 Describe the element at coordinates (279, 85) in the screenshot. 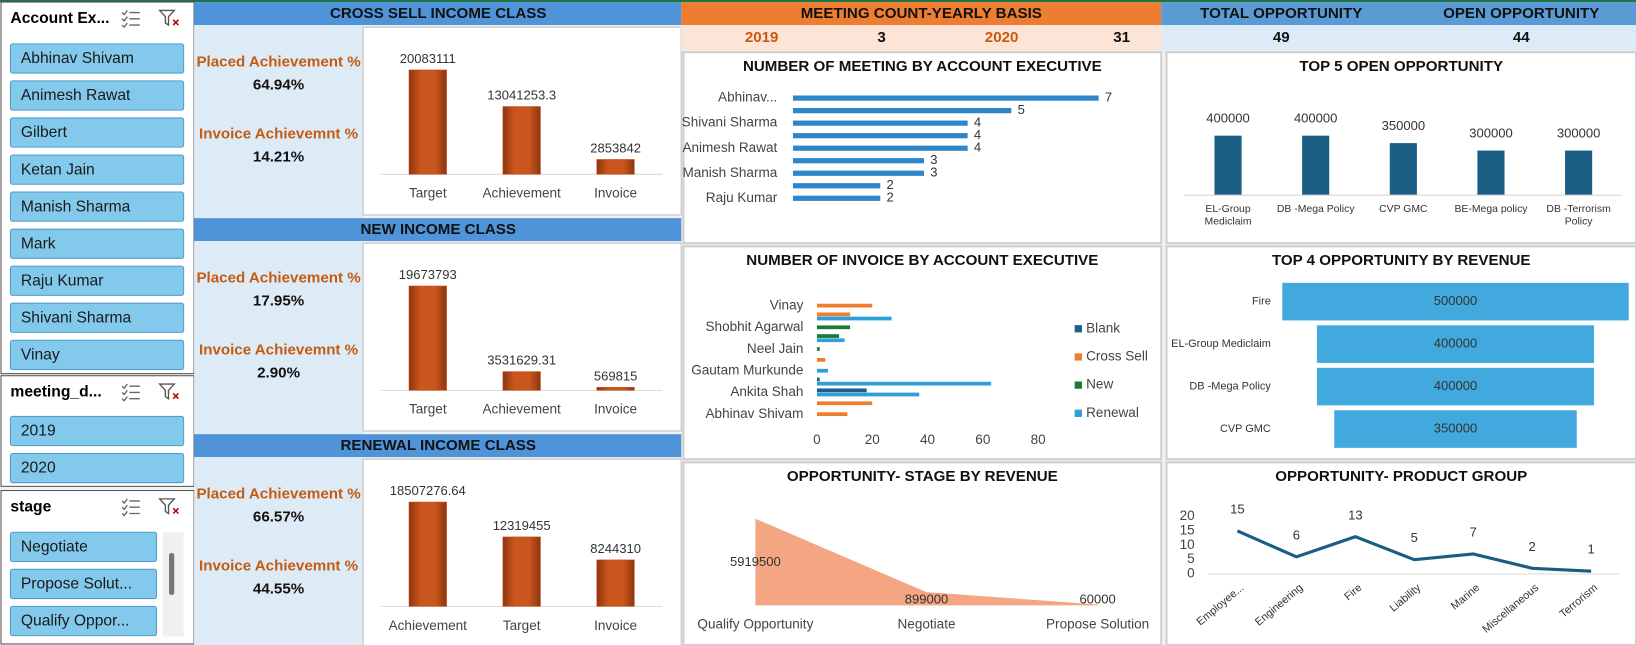

I see `kpi-value: 64.94%` at that location.